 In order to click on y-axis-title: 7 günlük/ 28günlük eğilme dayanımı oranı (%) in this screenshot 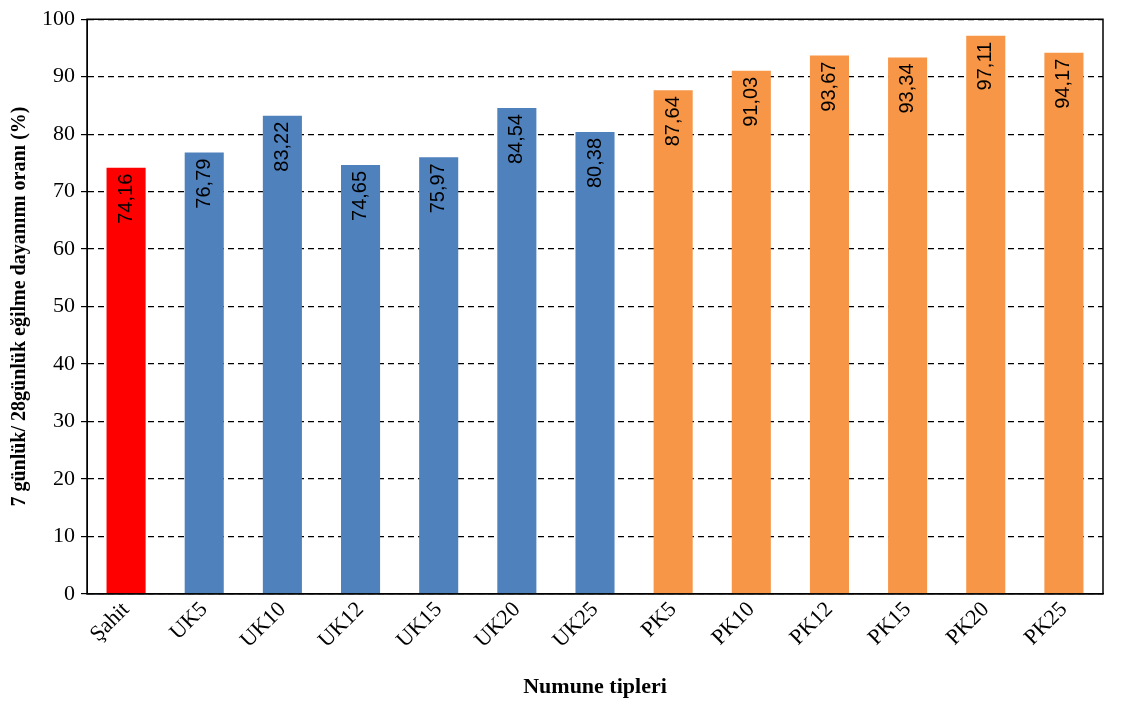, I will do `click(19, 306)`.